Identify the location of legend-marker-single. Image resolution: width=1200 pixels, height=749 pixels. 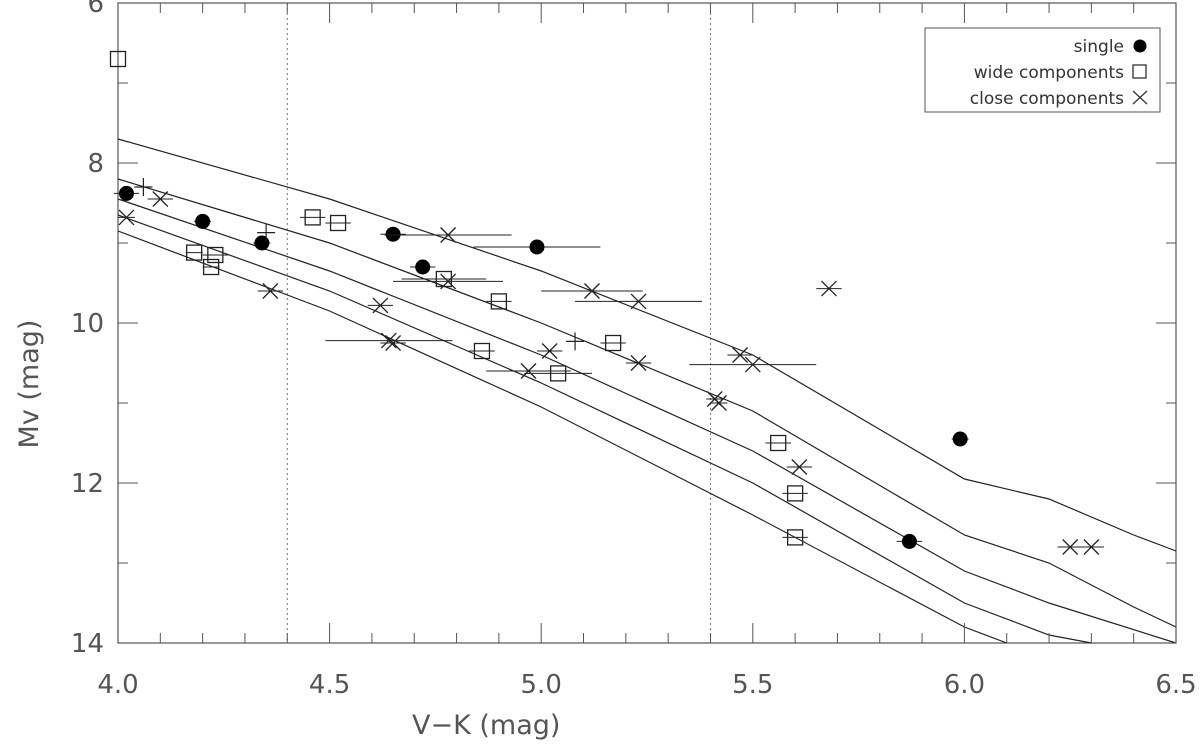
(1140, 46).